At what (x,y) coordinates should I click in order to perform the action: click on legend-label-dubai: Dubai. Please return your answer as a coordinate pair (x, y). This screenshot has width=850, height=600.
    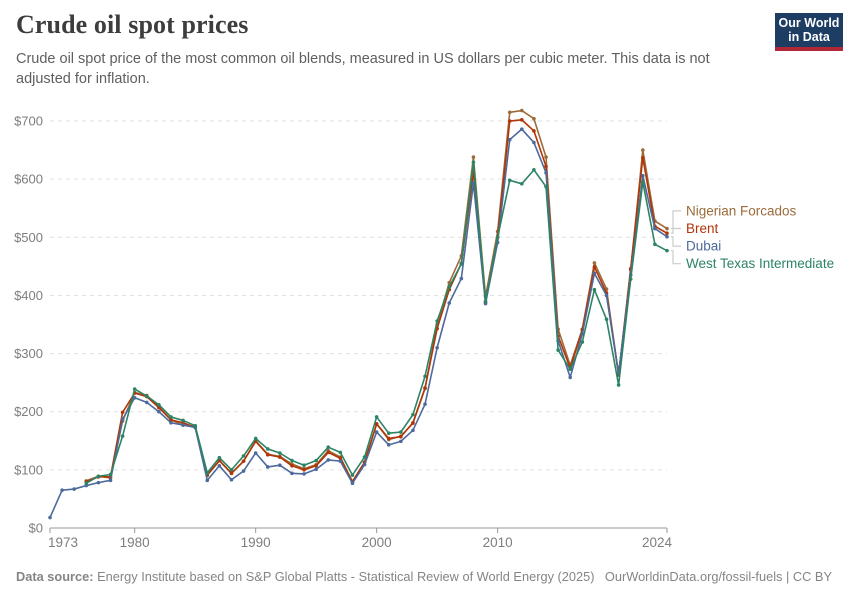
    Looking at the image, I should click on (703, 246).